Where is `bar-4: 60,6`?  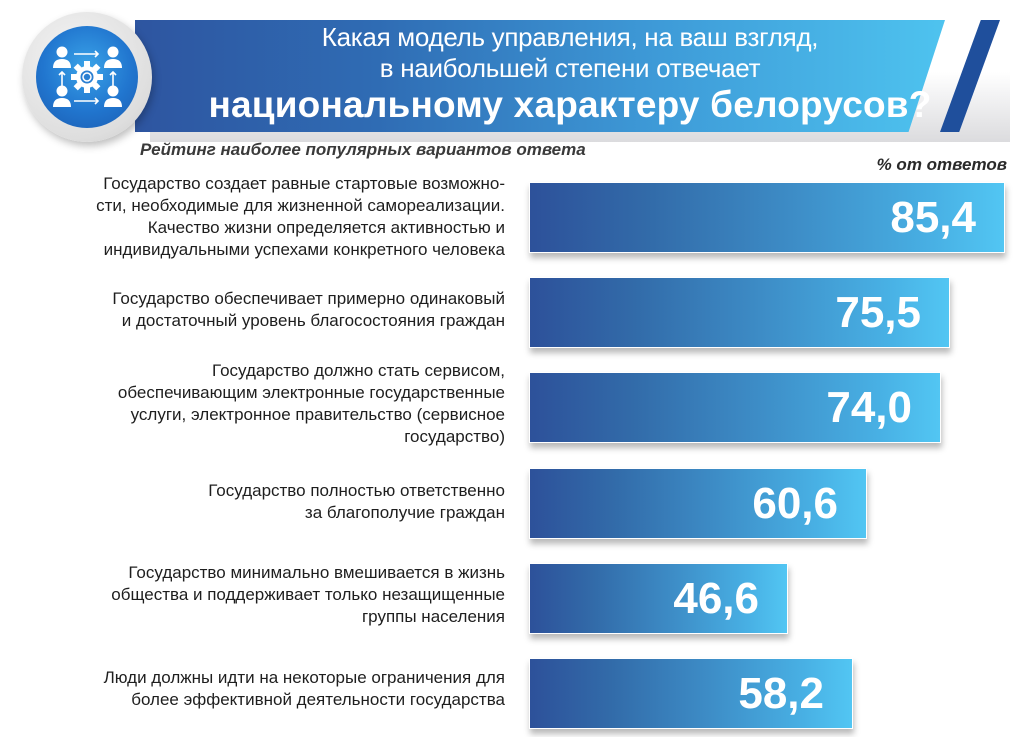
bar-4: 60,6 is located at coordinates (698, 503).